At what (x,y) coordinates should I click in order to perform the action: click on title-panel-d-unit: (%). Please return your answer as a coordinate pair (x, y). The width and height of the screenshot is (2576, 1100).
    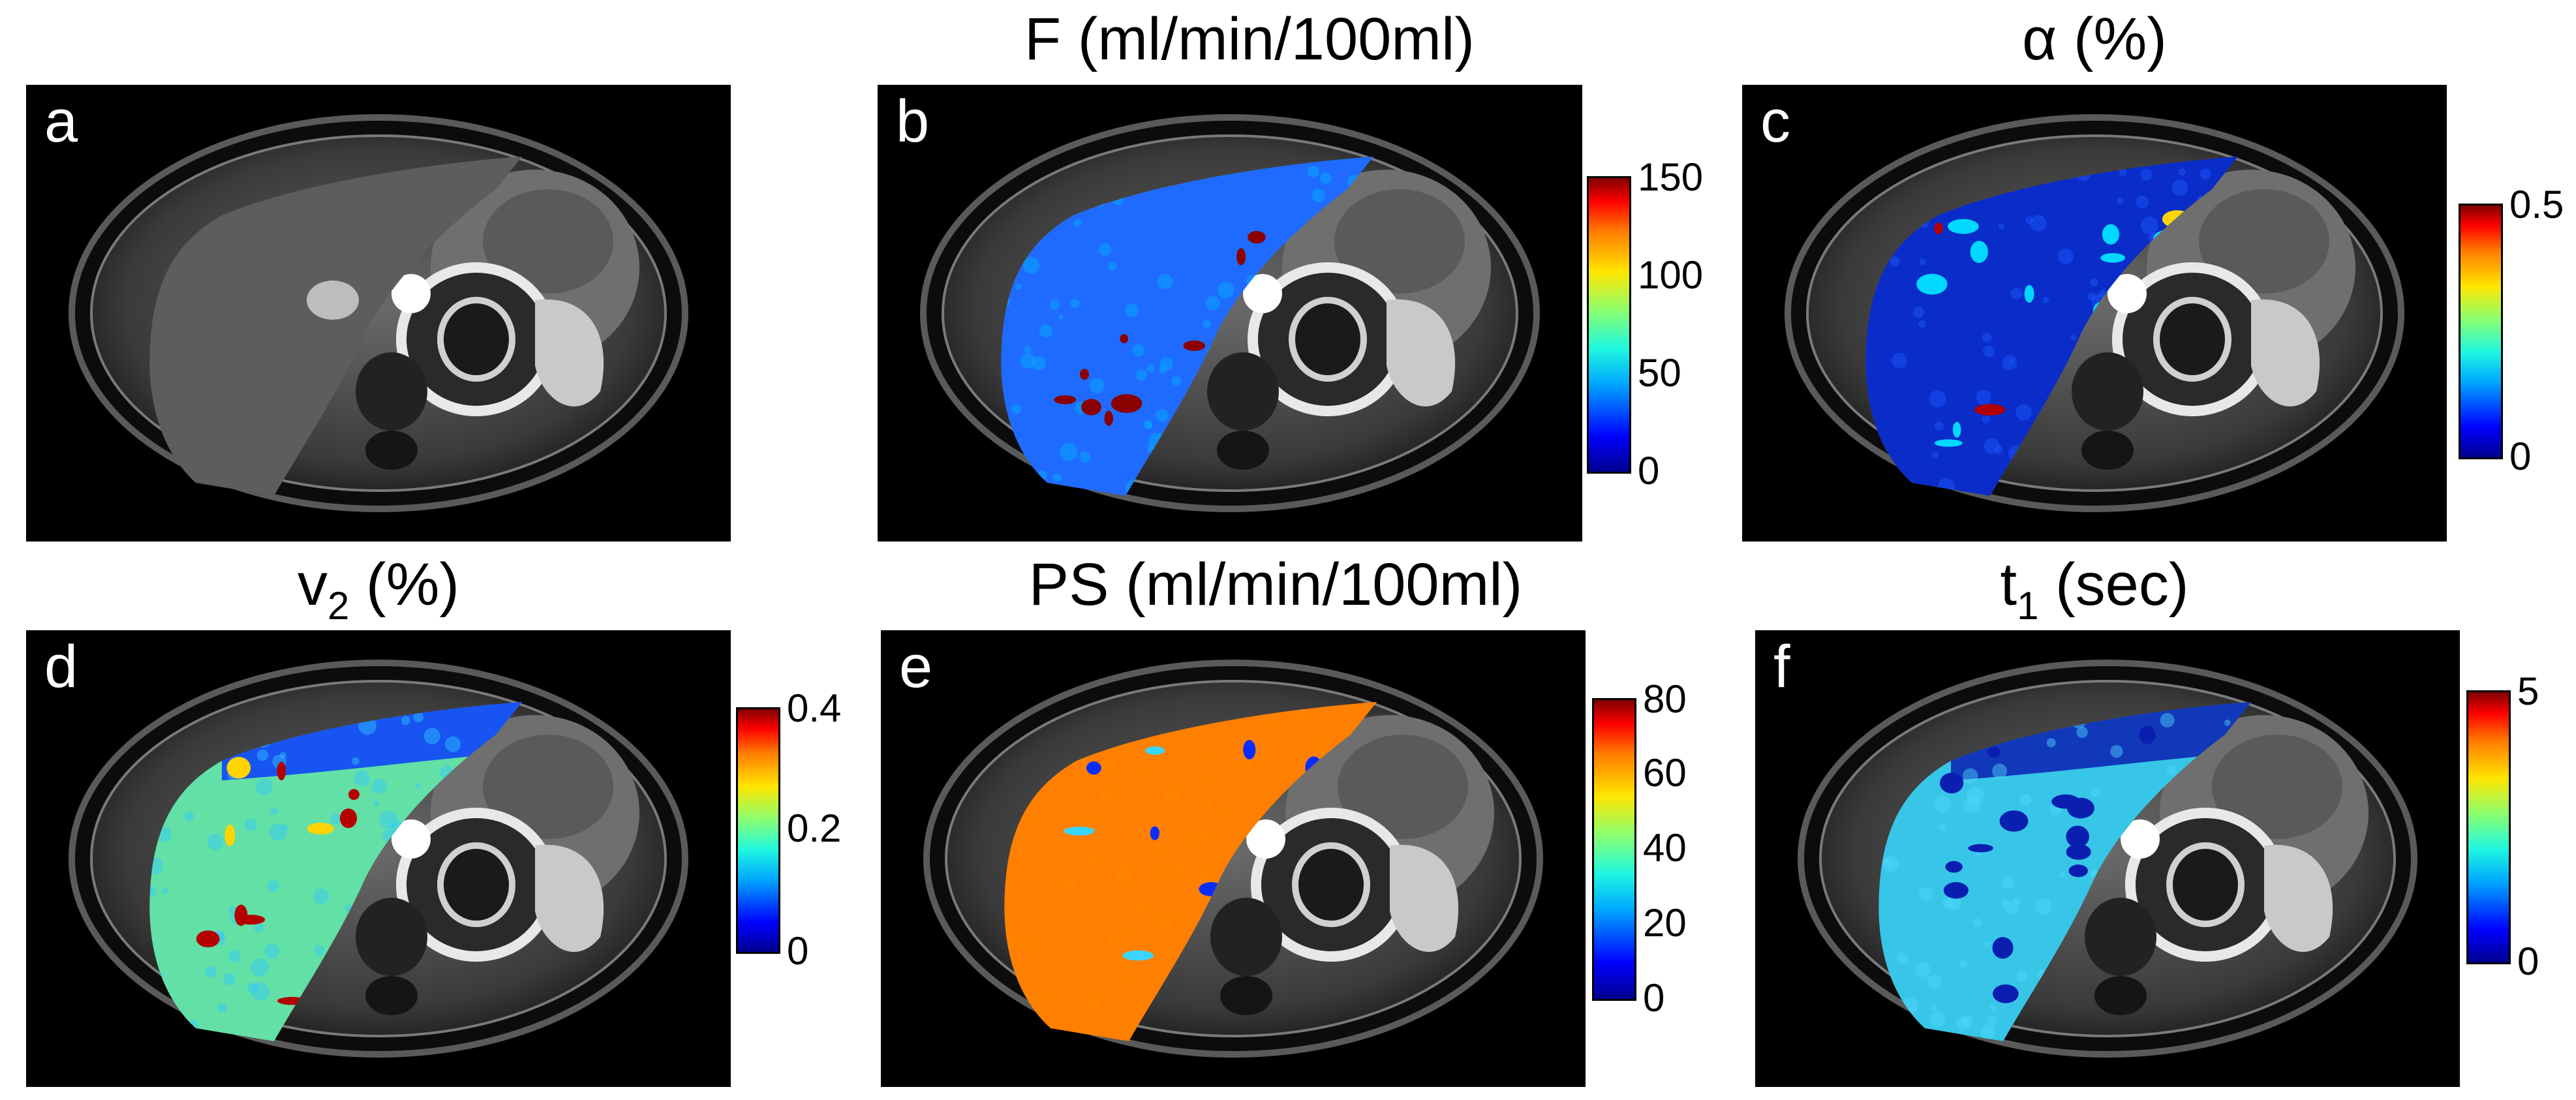
    Looking at the image, I should click on (405, 584).